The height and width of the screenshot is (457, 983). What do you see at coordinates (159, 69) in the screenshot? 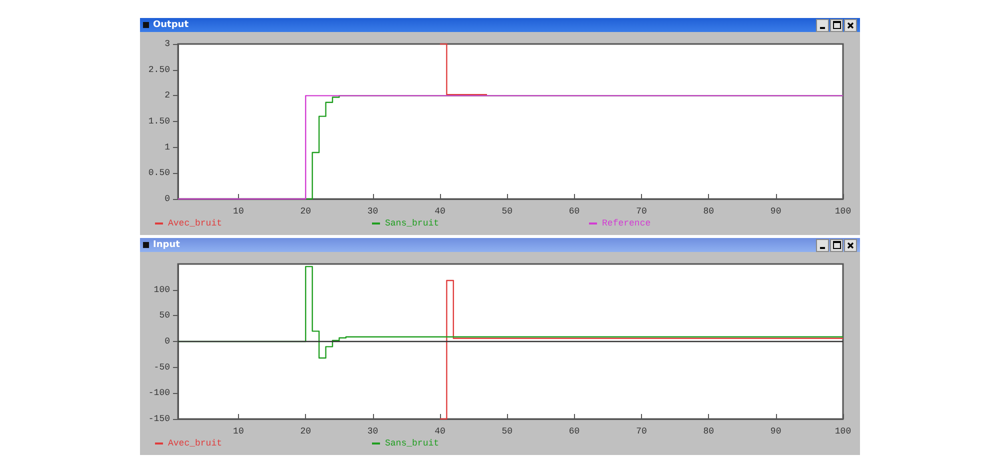
I see `y-tick-label: 2.50` at bounding box center [159, 69].